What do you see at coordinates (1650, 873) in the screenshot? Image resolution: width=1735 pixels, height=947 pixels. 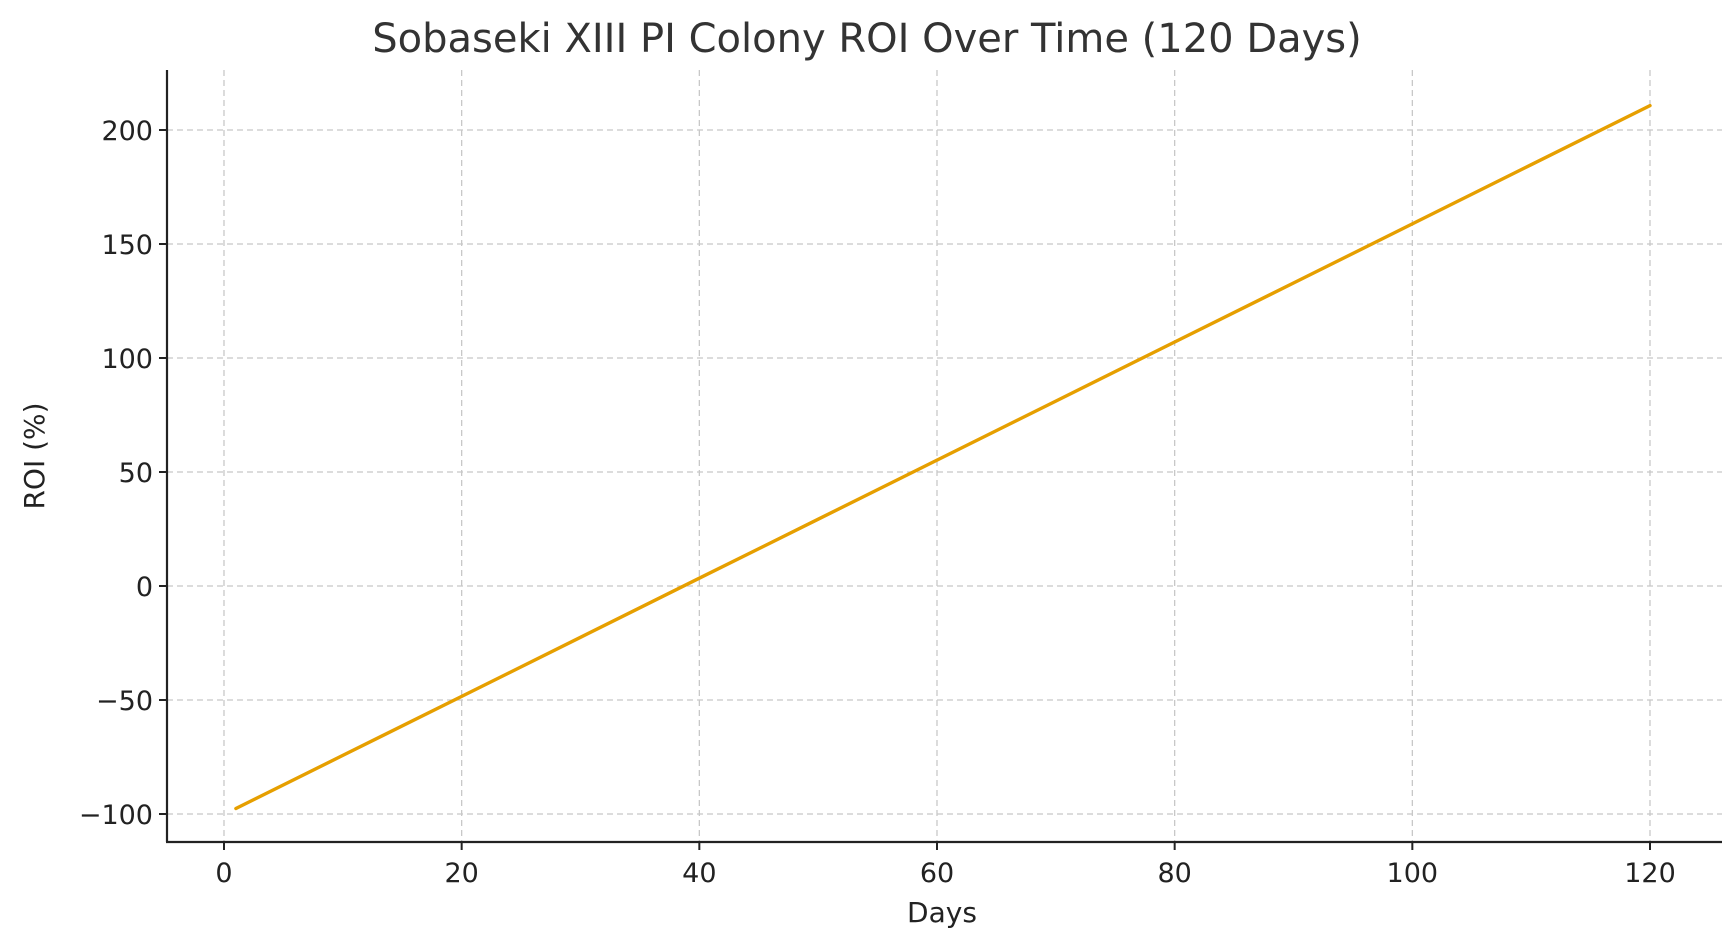 I see `x-tick-label: 120` at bounding box center [1650, 873].